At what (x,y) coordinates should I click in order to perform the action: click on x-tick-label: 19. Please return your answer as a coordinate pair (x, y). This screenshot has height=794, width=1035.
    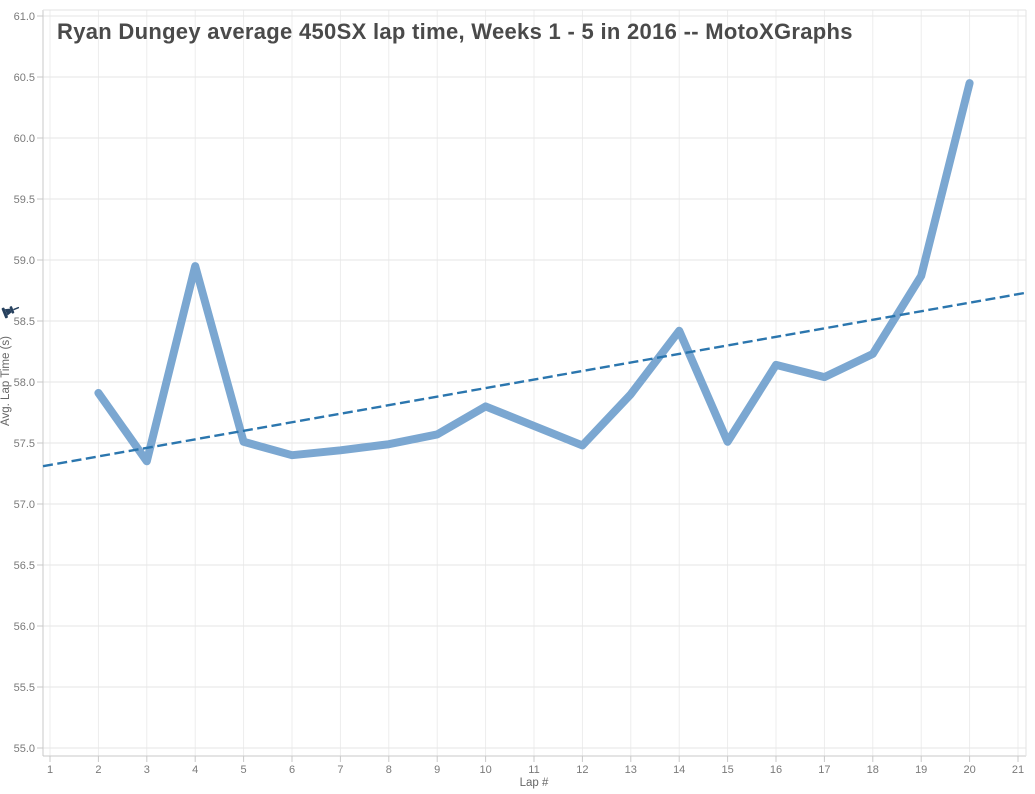
    Looking at the image, I should click on (921, 770).